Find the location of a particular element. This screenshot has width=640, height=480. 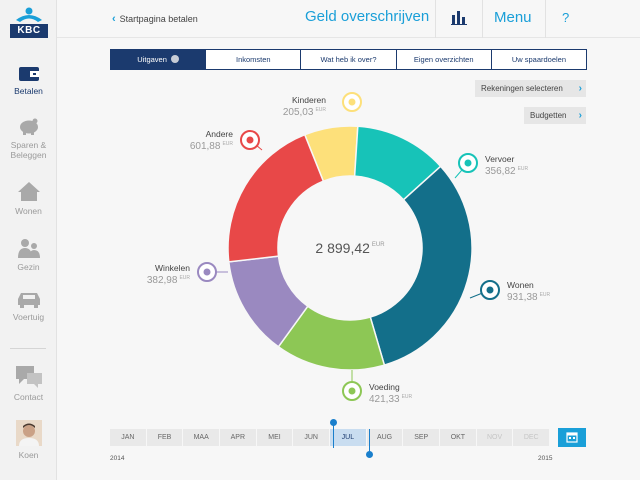

timeline-month: AUG is located at coordinates (385, 437).